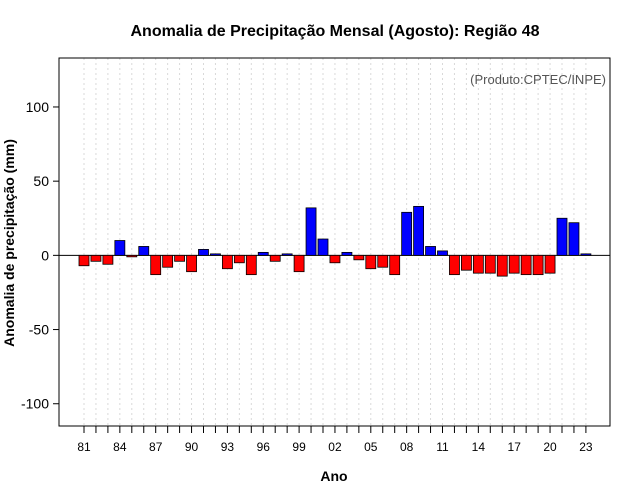  Describe the element at coordinates (442, 447) in the screenshot. I see `x-tick-label: 11` at that location.